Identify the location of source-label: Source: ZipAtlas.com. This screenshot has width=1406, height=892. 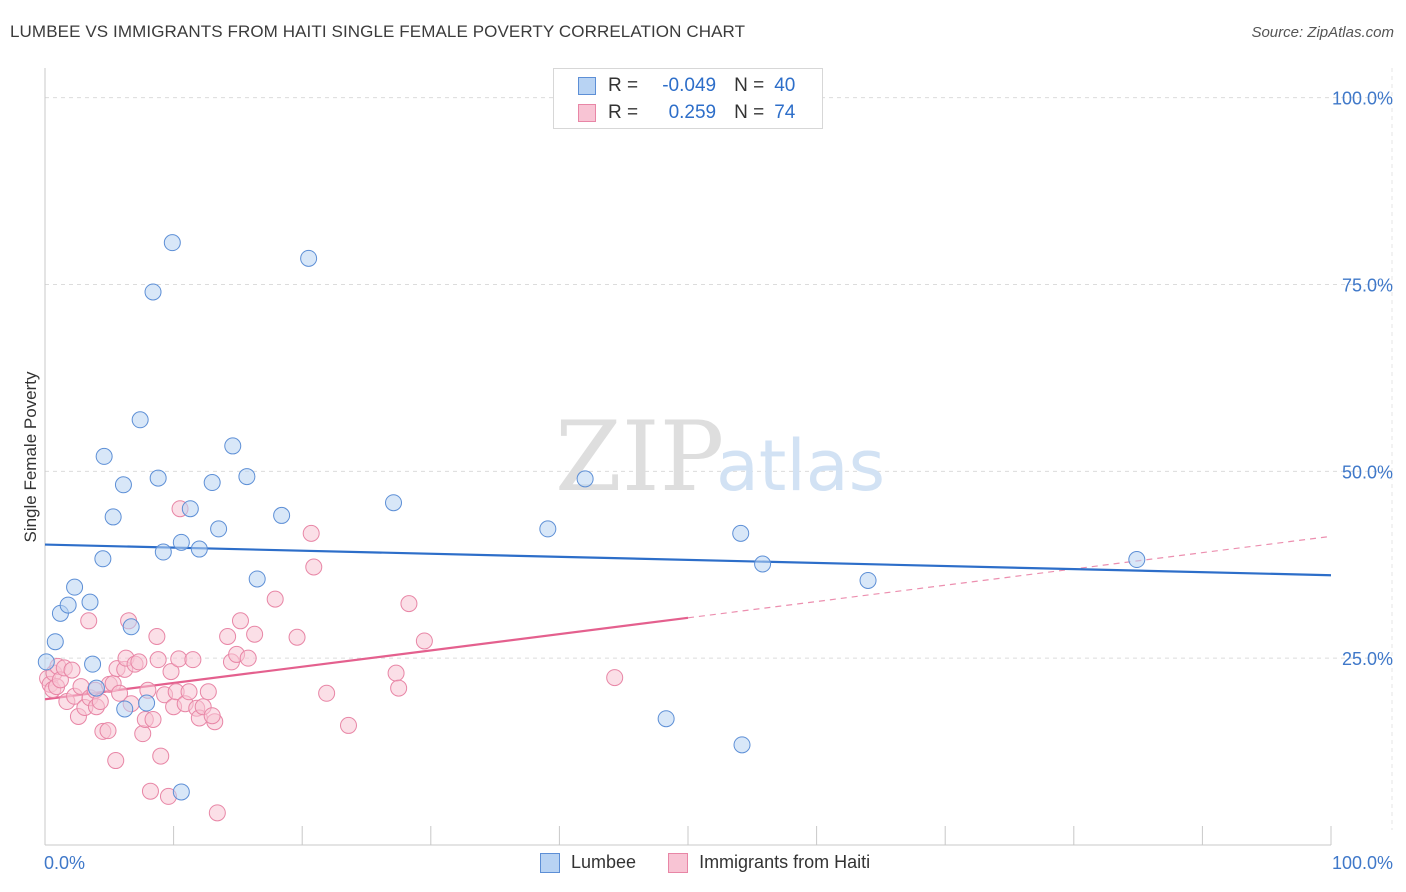
(1322, 32).